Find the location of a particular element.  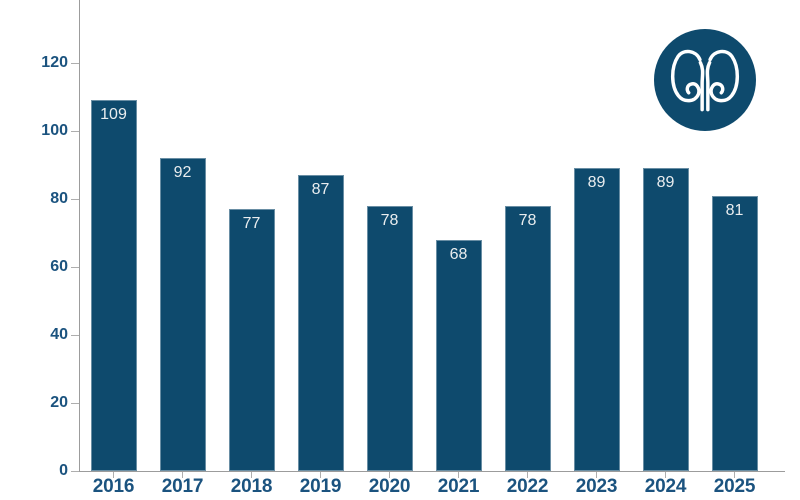

x-tick-label-2023: 2023 is located at coordinates (596, 486).